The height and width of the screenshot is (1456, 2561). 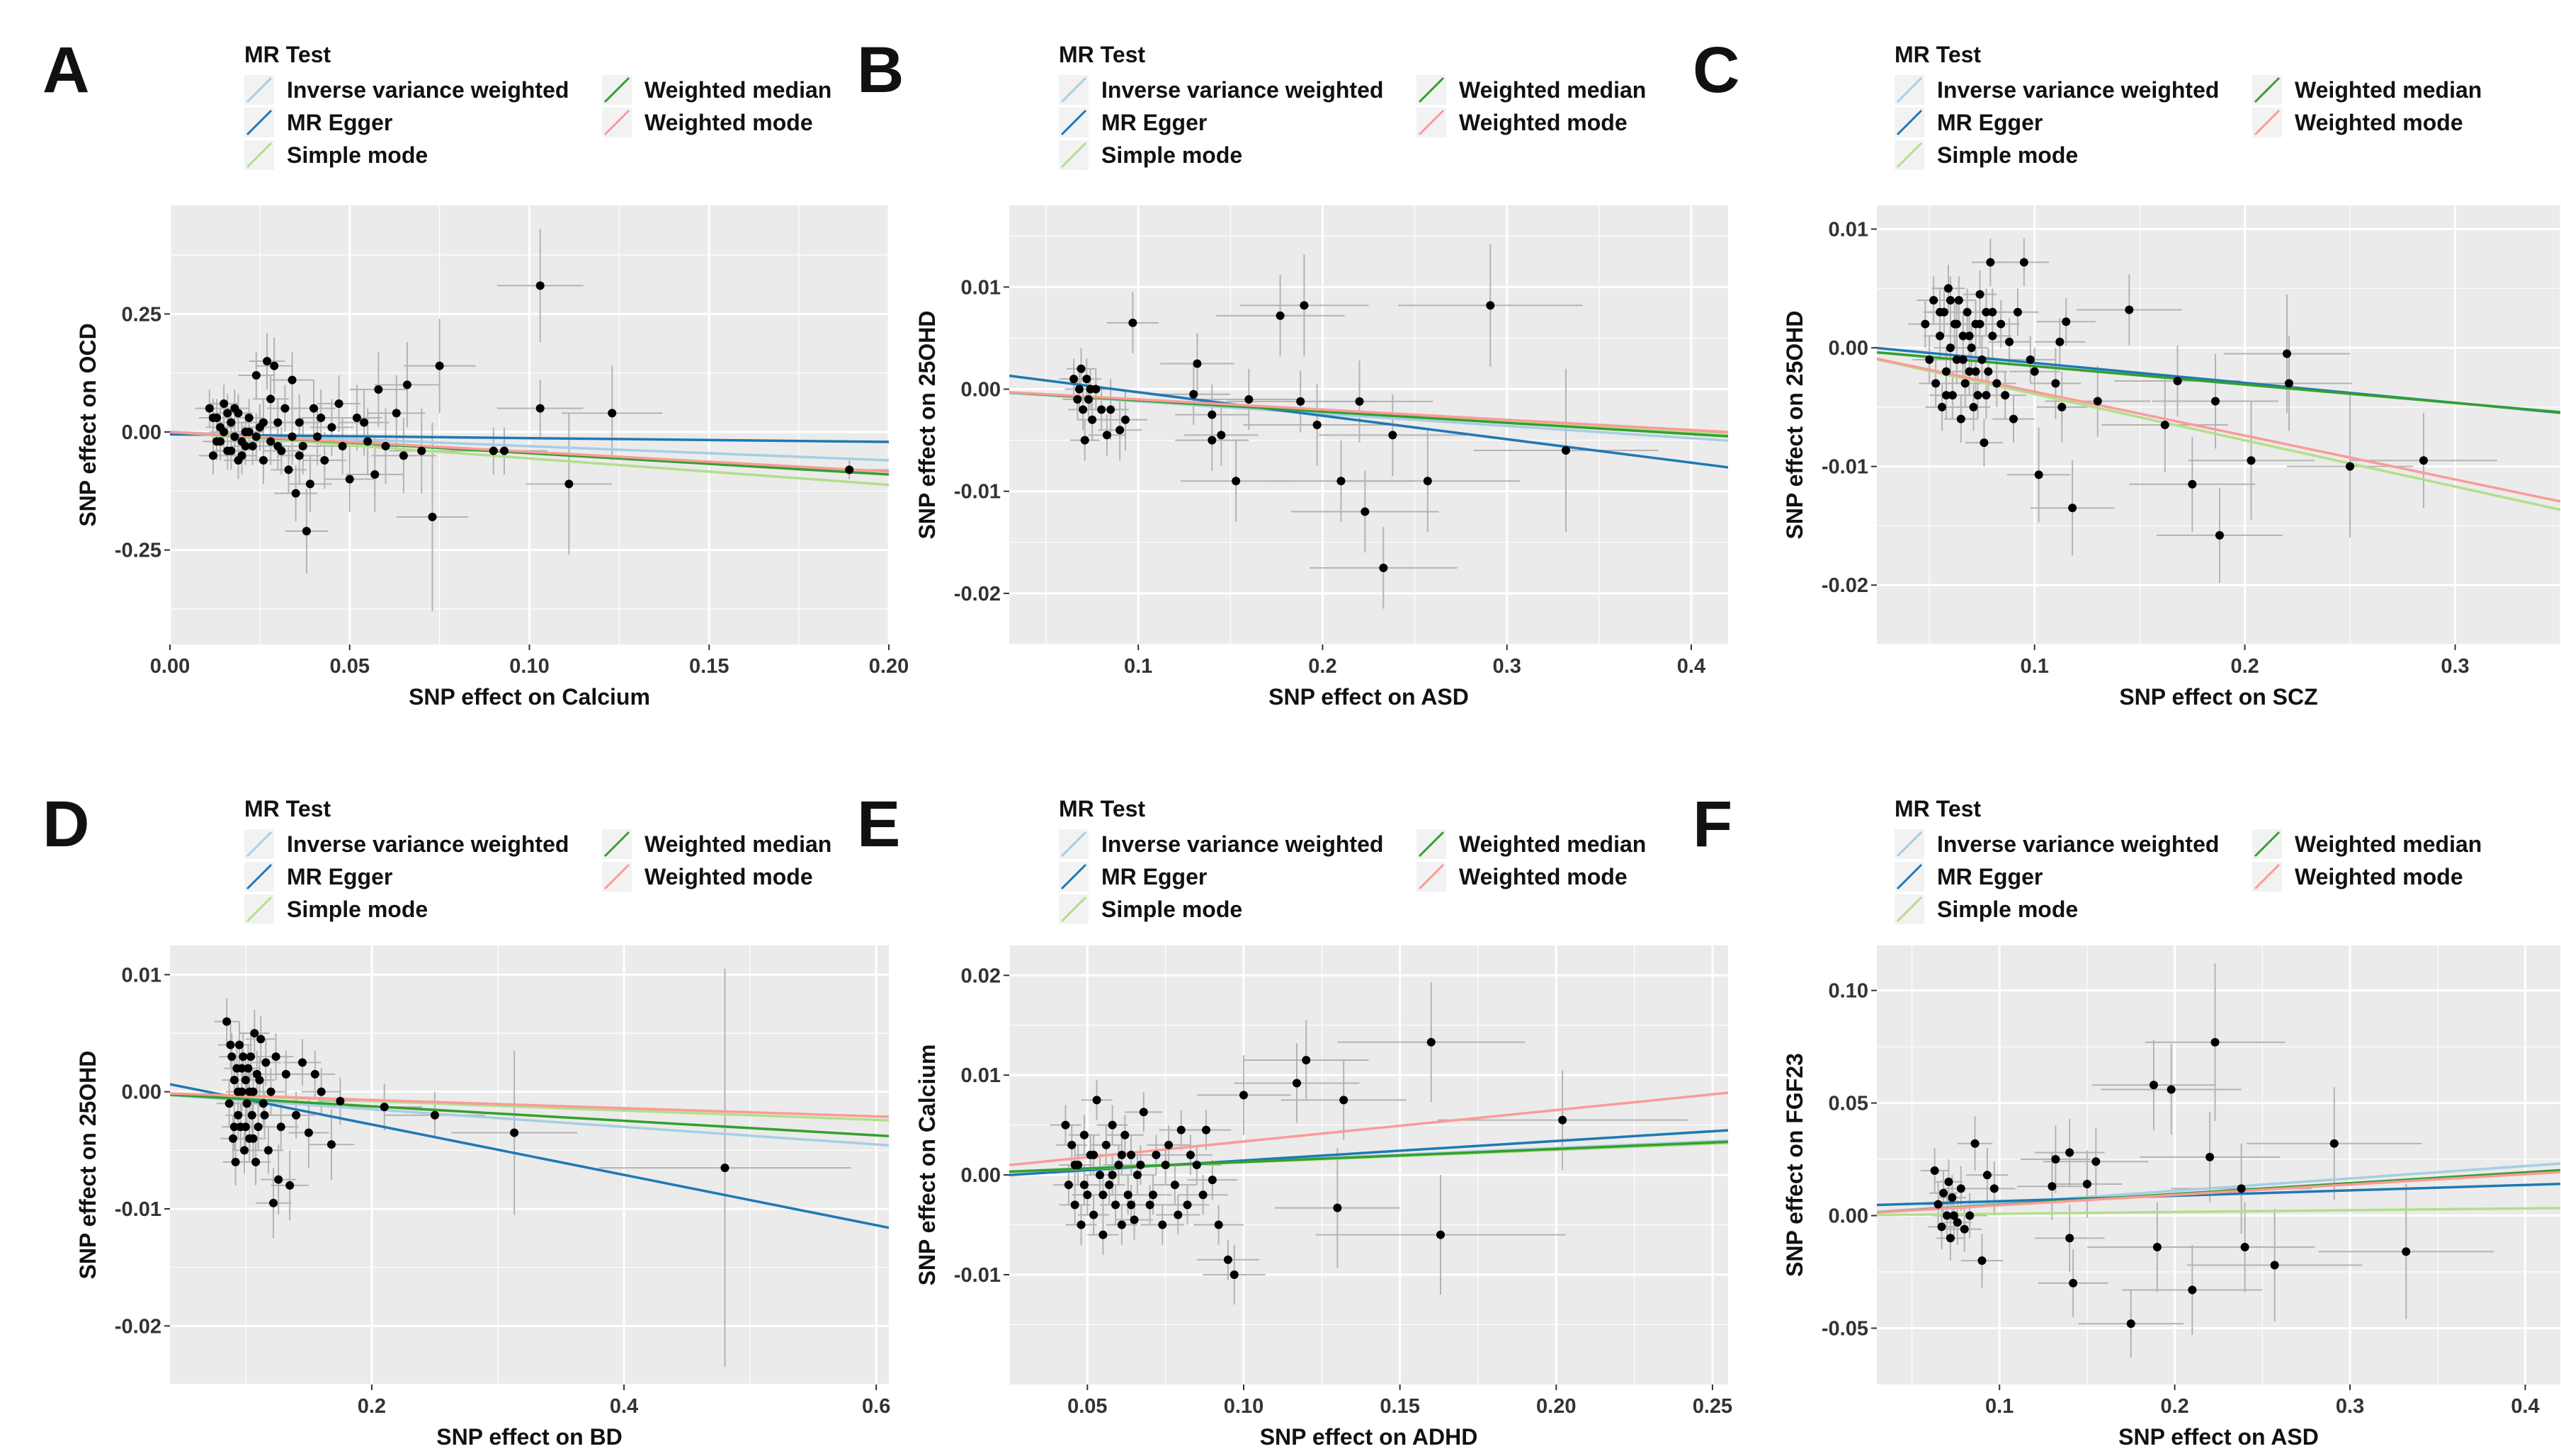 I want to click on x-axis-label: SNP effect on ASD, so click(x=1369, y=697).